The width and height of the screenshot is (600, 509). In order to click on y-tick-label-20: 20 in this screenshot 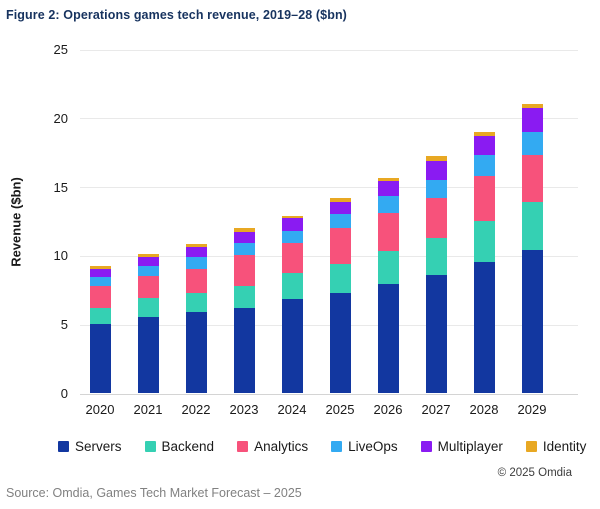, I will do `click(60, 118)`.